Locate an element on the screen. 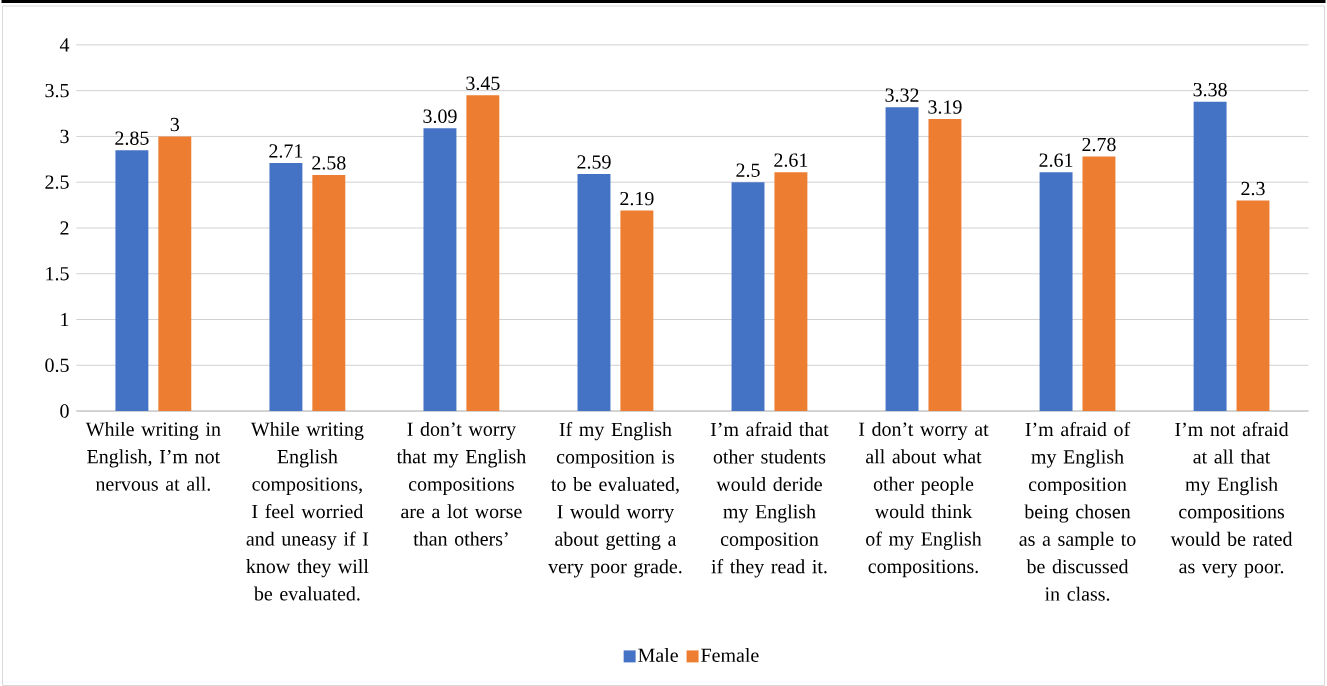 This screenshot has width=1327, height=686. x-tick-label: I don’t worry that my English compositions are a lot worse than others’ is located at coordinates (461, 483).